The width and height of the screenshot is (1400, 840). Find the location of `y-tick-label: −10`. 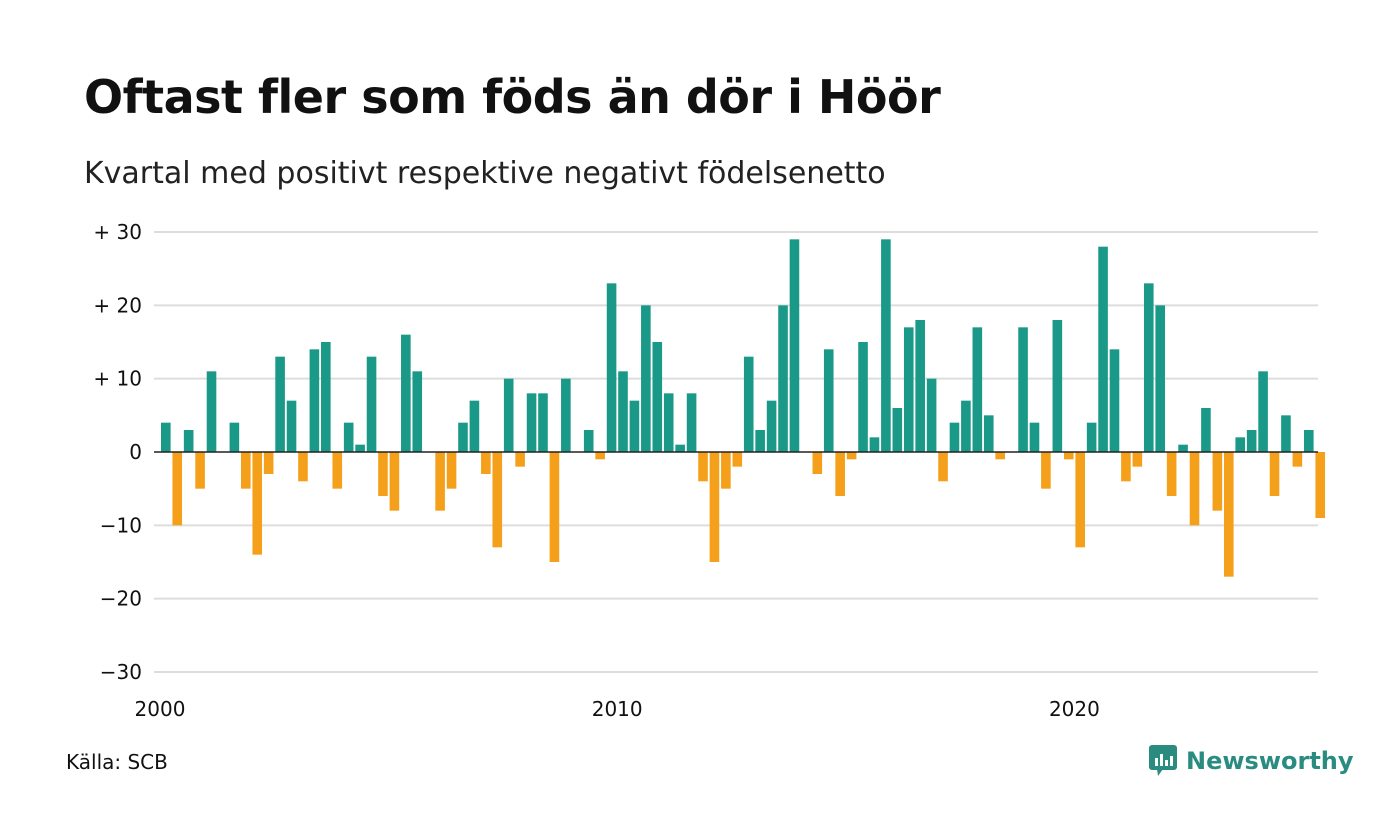

y-tick-label: −10 is located at coordinates (121, 525).